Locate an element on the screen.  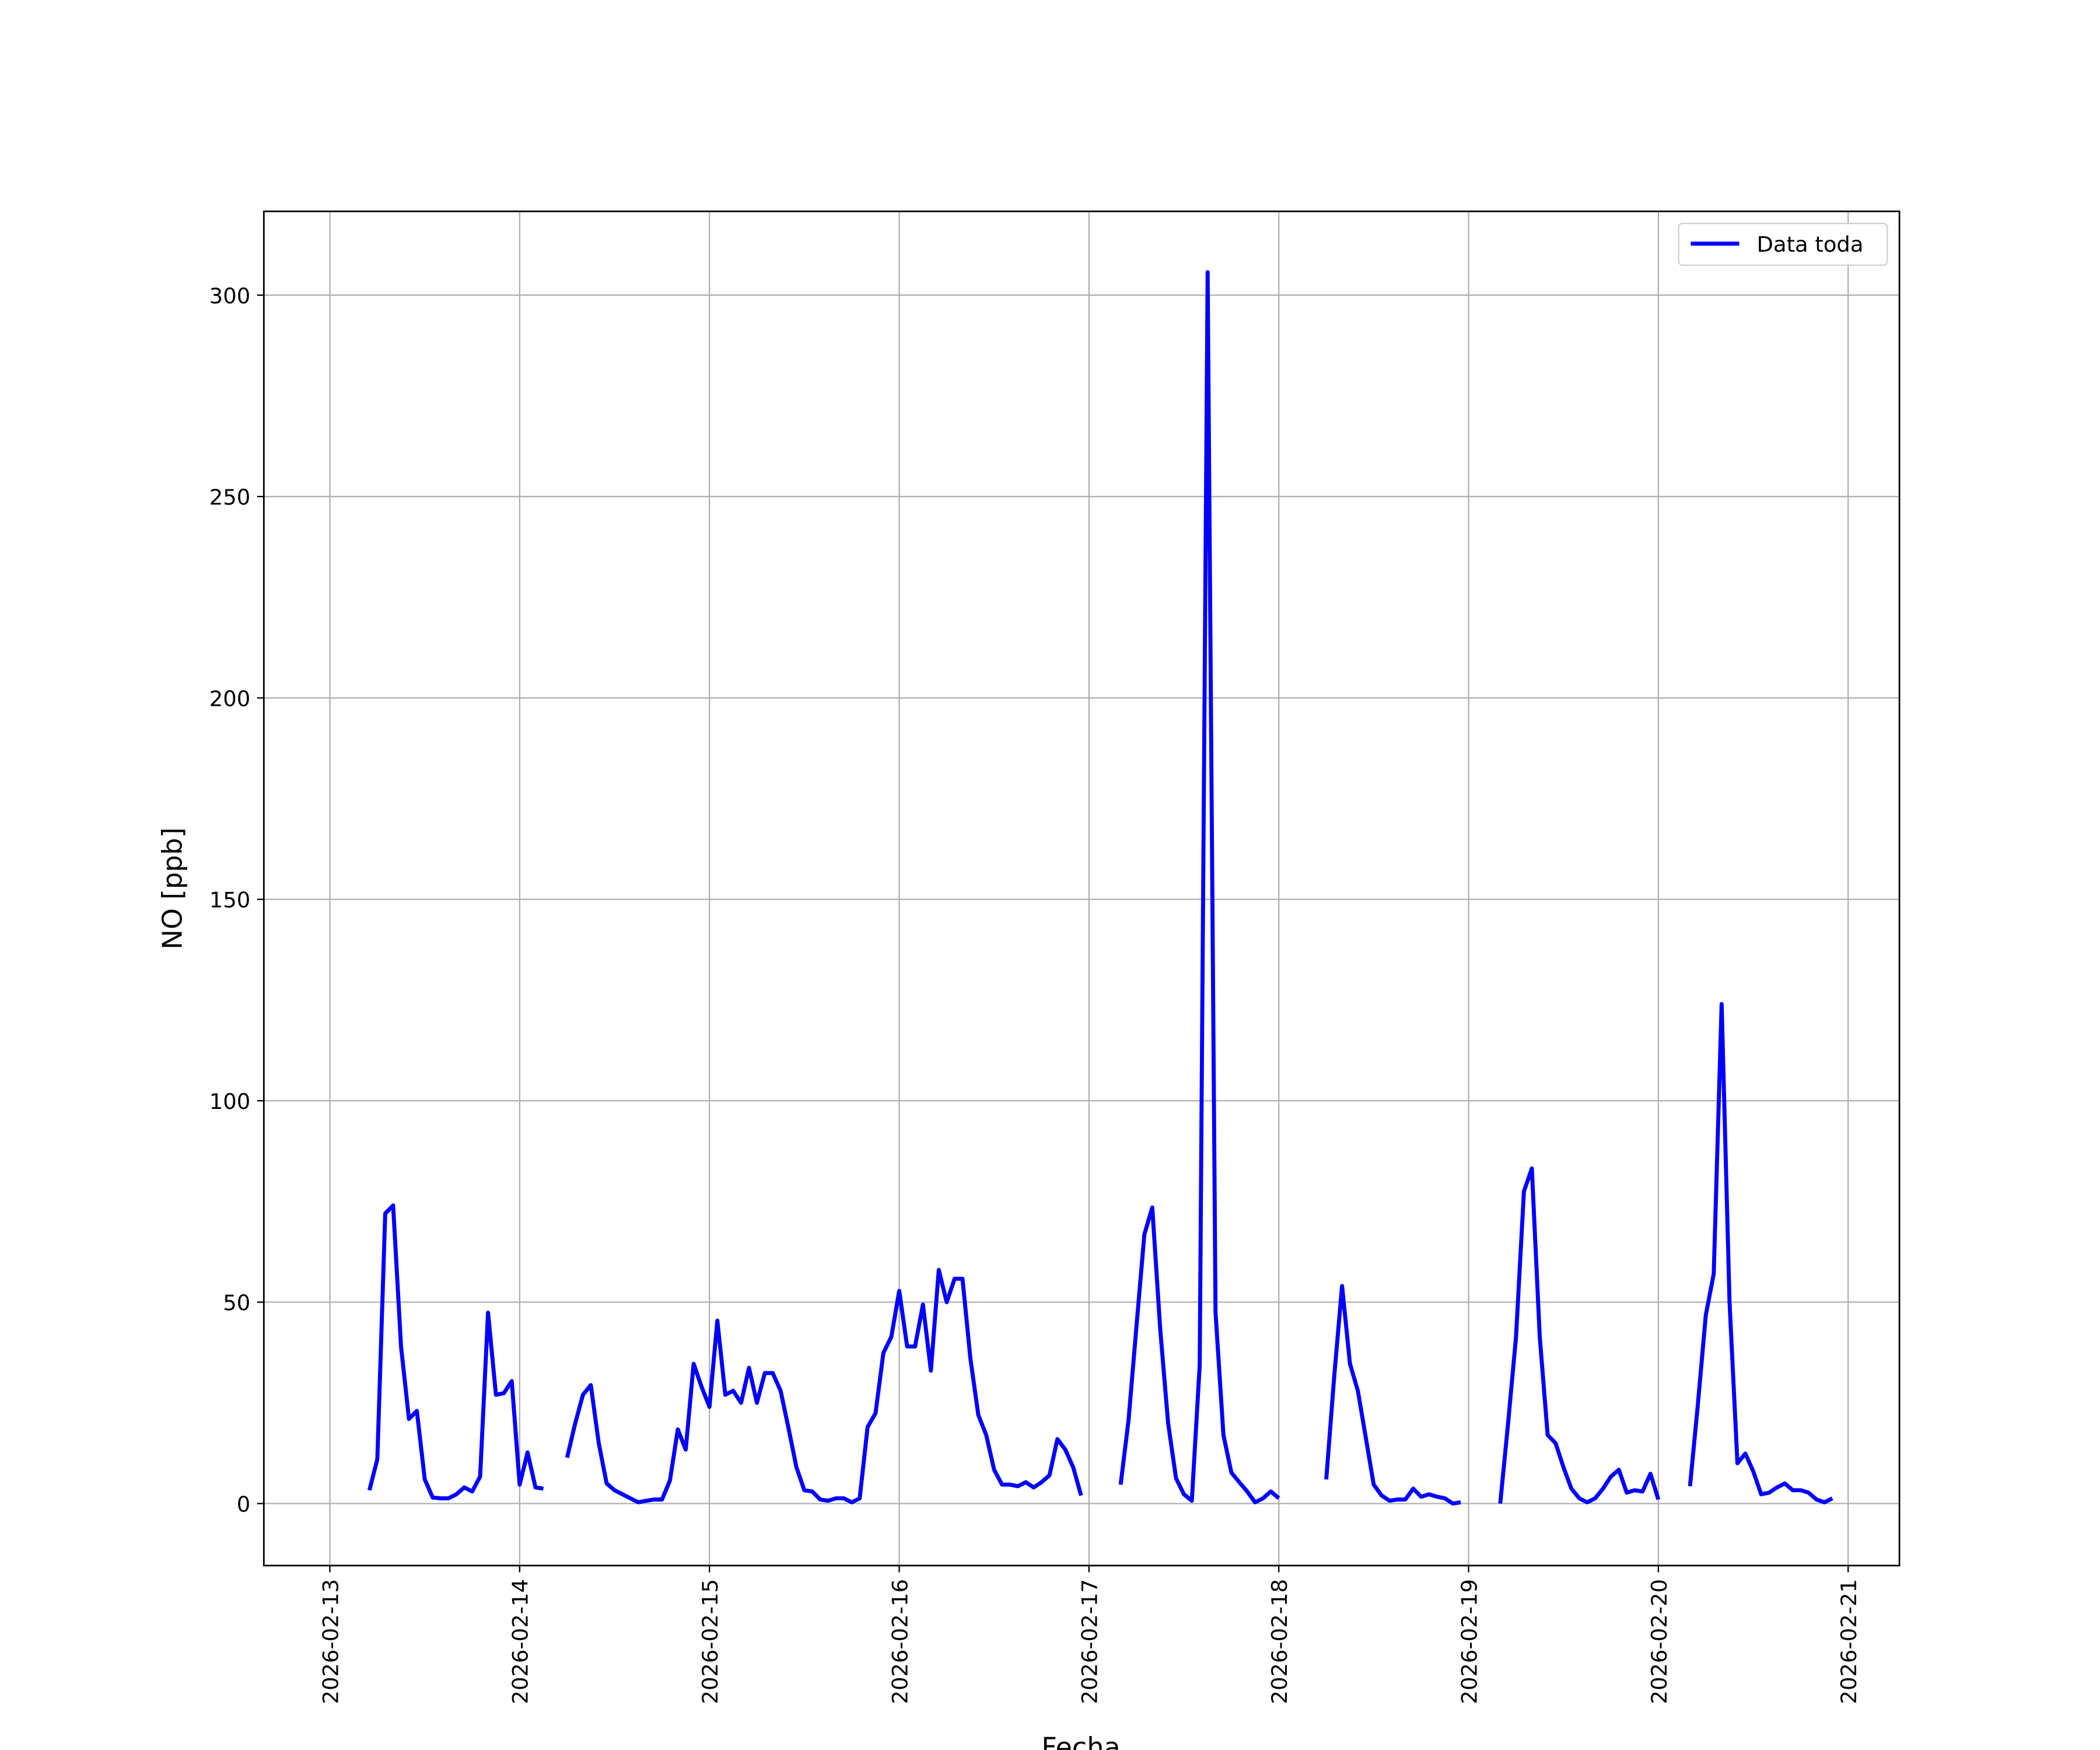
x-tick-label: 2026-02-21 is located at coordinates (1848, 1641).